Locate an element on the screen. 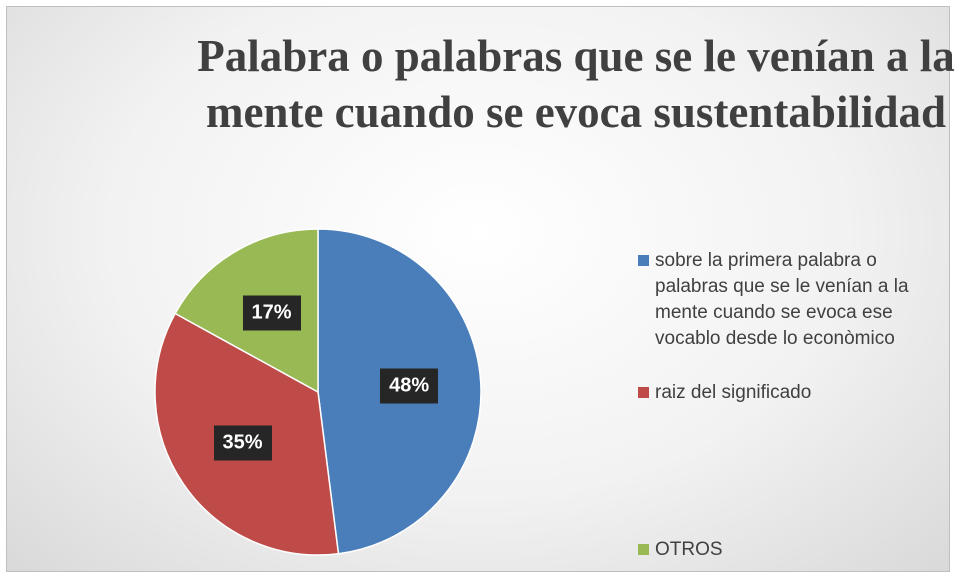 The image size is (956, 577). legend-item: OTROS is located at coordinates (788, 550).